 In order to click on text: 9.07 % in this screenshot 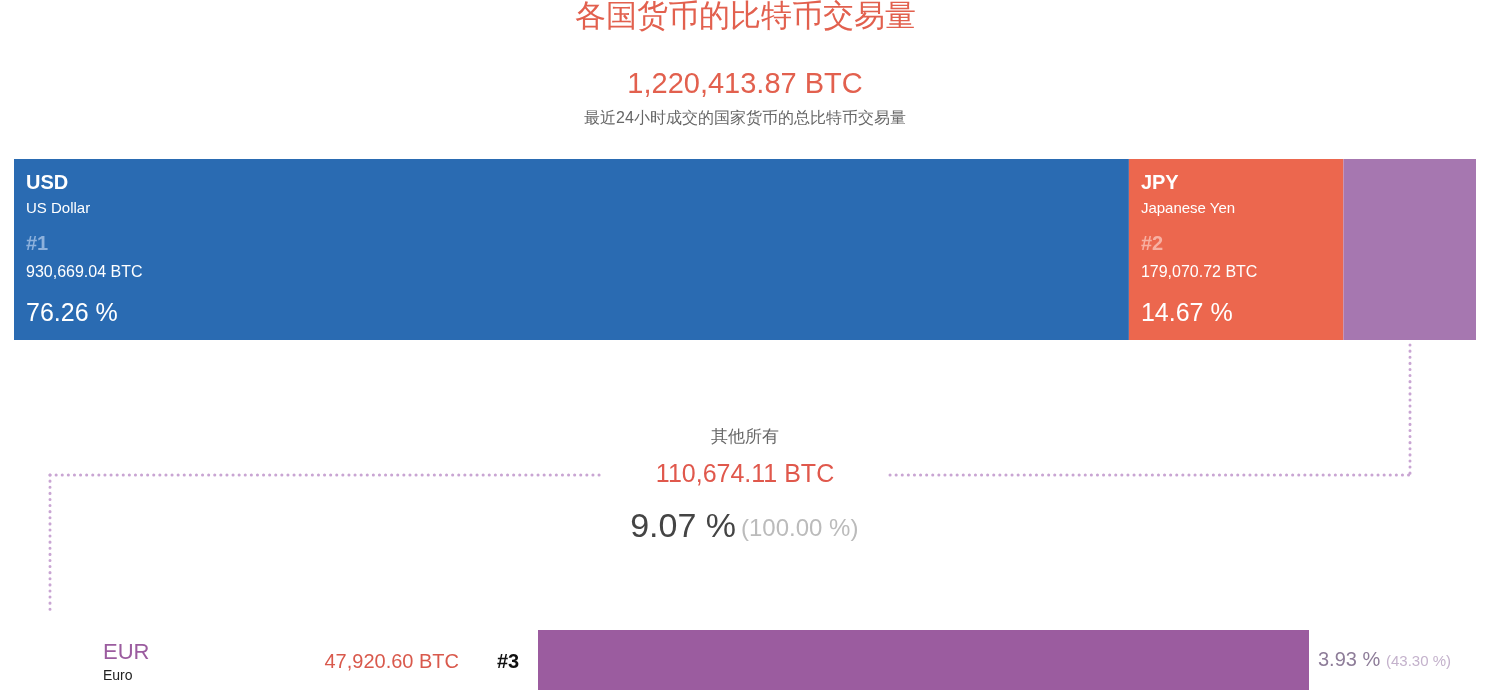, I will do `click(683, 525)`.